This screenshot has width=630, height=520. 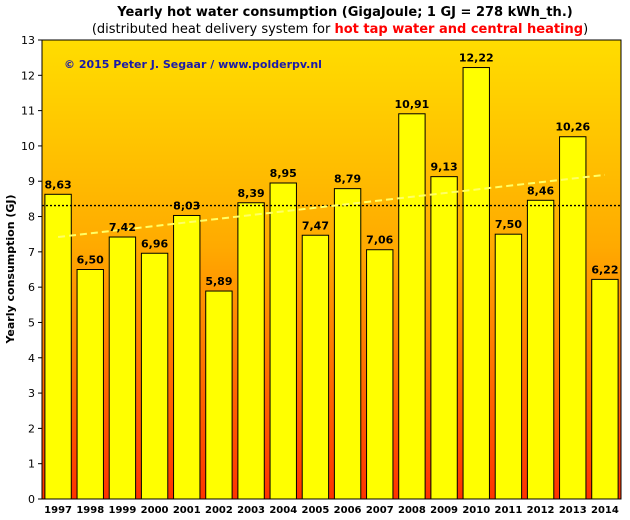 I want to click on x-tick-label-2003: 2003, so click(x=251, y=510).